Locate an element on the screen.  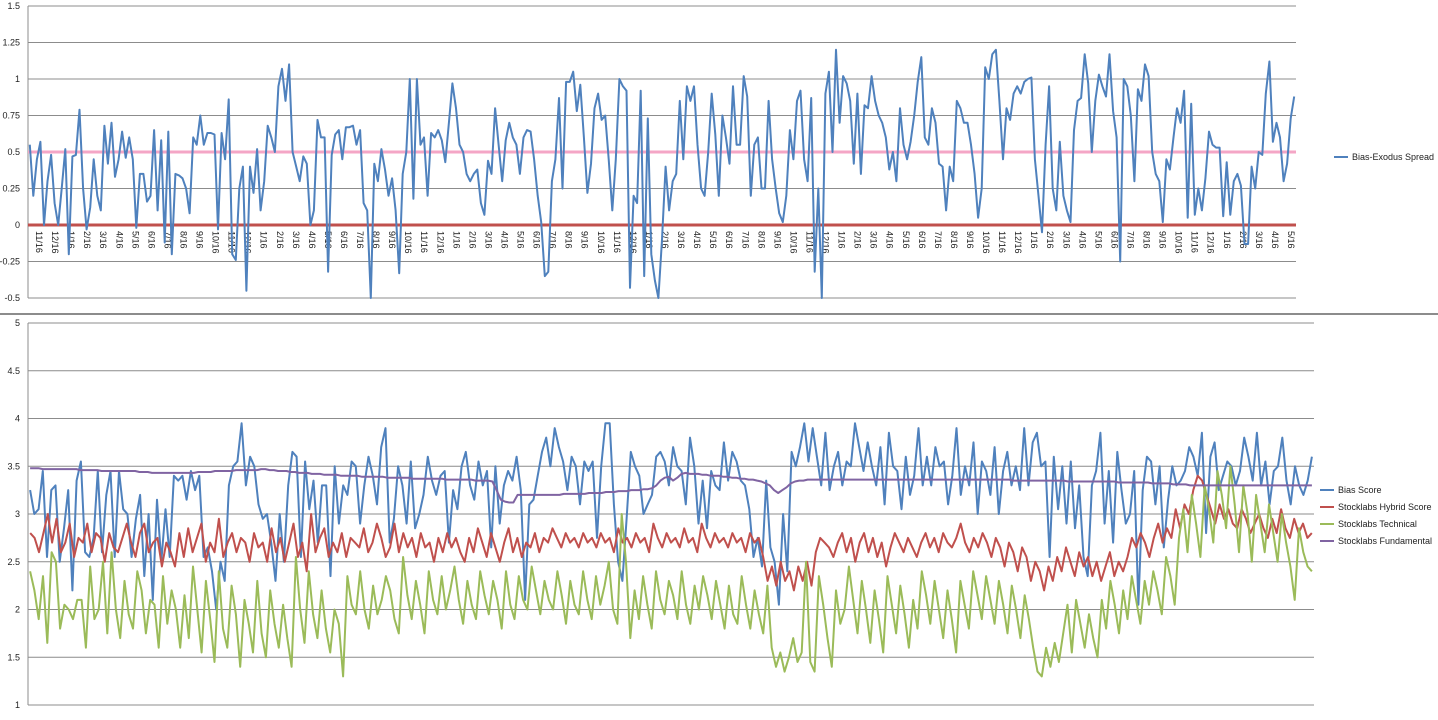
y-tick-label: 2 is located at coordinates (17, 610).